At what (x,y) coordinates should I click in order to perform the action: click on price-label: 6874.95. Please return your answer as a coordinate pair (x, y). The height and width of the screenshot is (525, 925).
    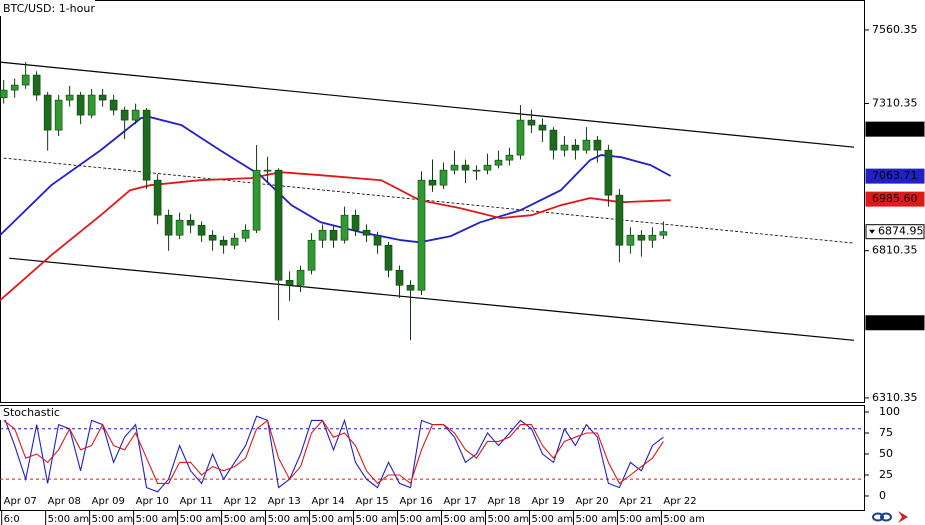
    Looking at the image, I should click on (901, 231).